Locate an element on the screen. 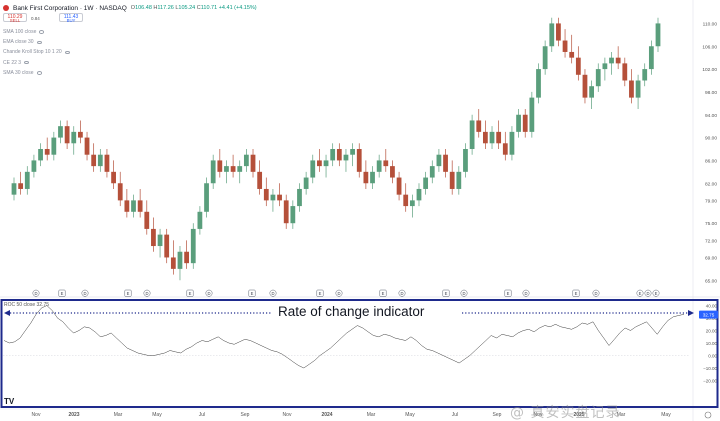 This screenshot has height=421, width=720. price-tick-label: 65.00 is located at coordinates (711, 281).